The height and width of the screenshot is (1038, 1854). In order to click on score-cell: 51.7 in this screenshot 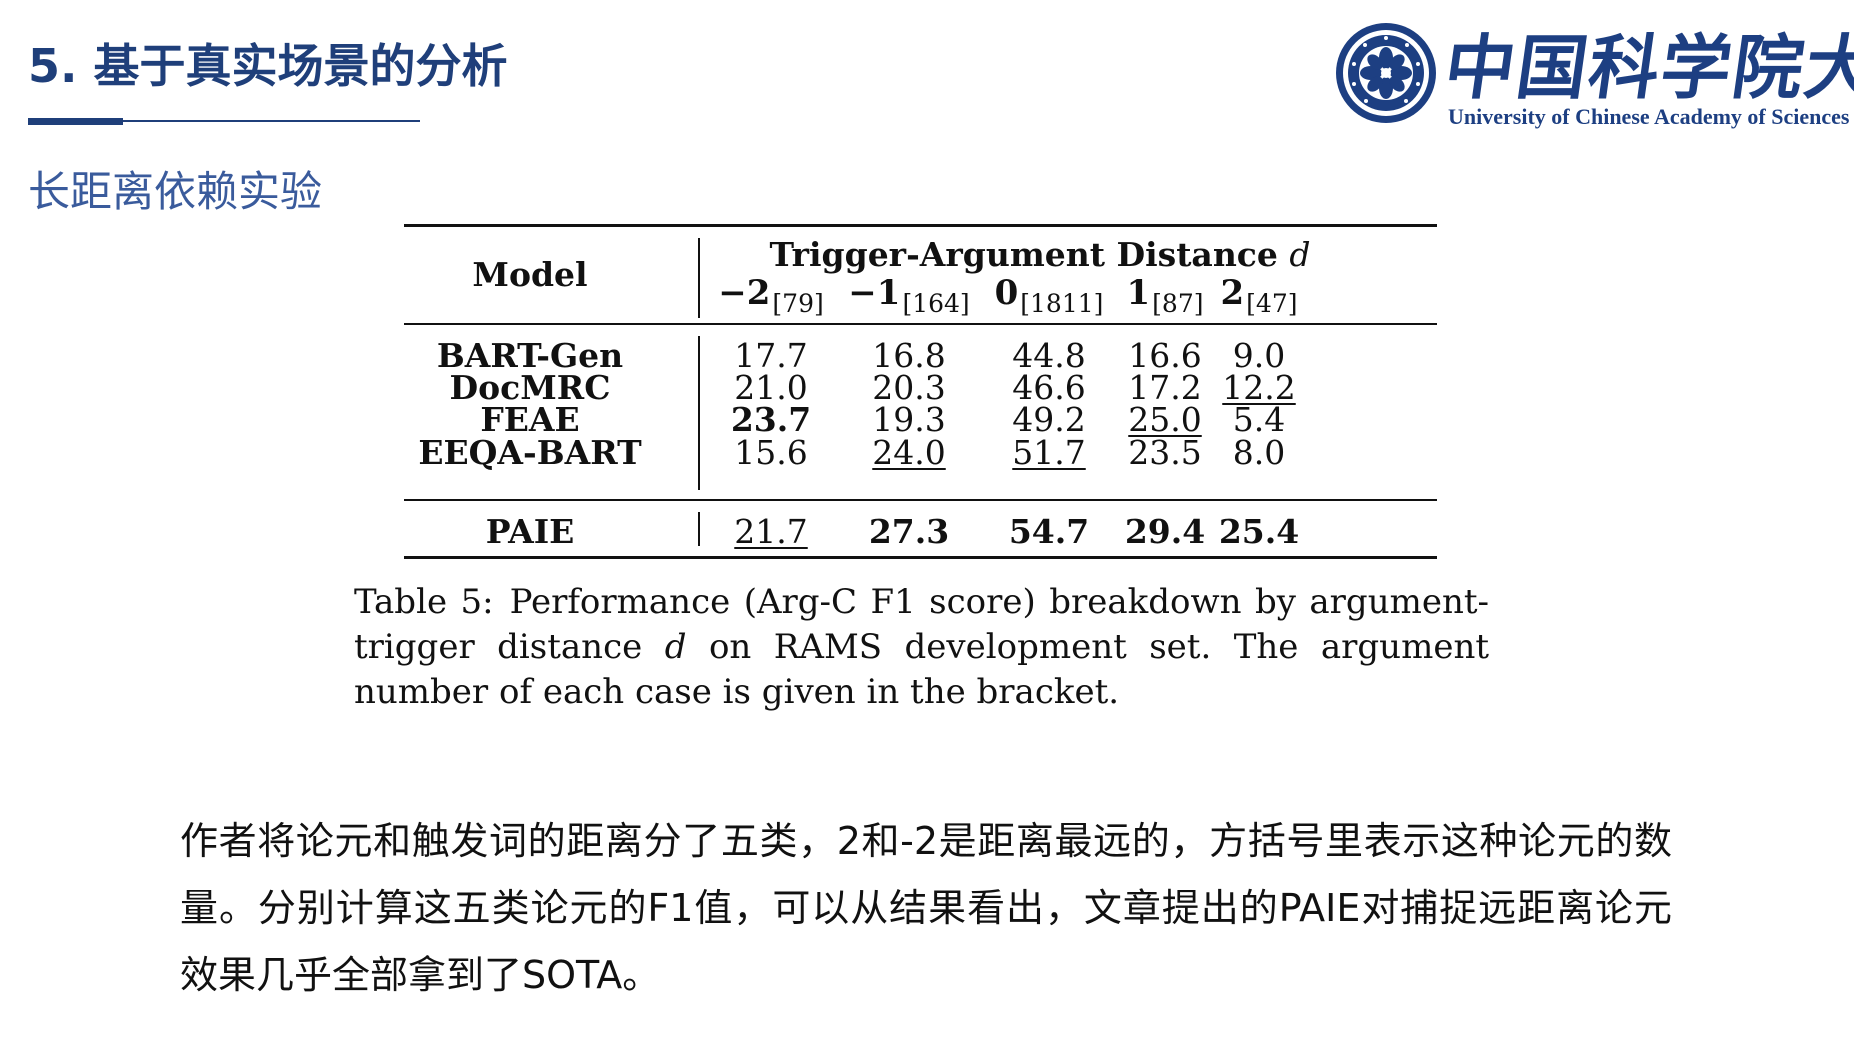, I will do `click(1049, 452)`.